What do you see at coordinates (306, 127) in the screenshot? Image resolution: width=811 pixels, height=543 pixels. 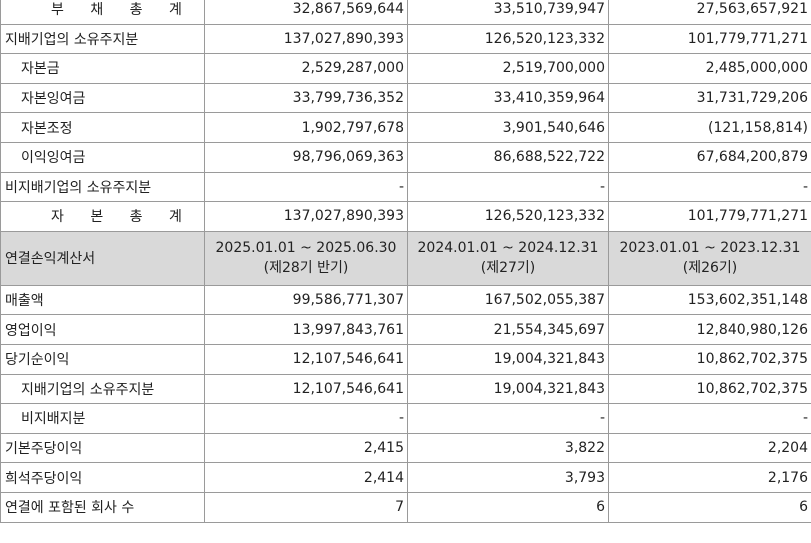 I see `value-cell: 1,902,797,678` at bounding box center [306, 127].